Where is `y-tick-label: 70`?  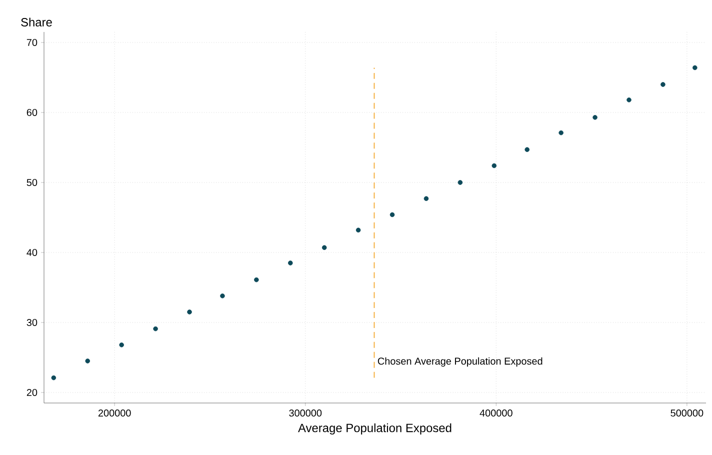 y-tick-label: 70 is located at coordinates (32, 42).